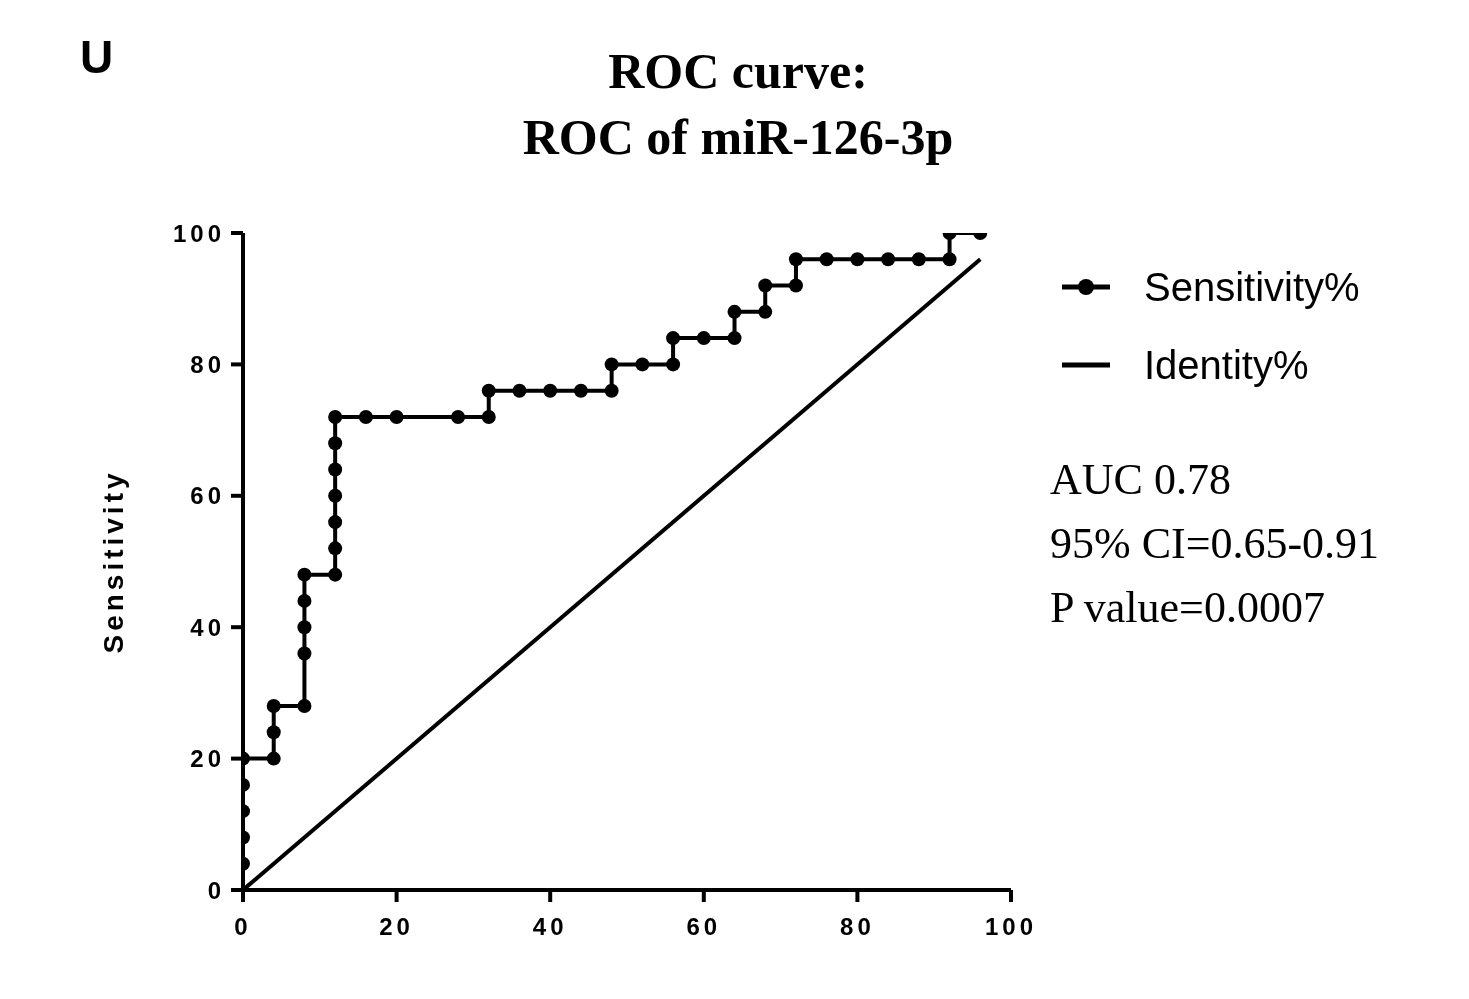 This screenshot has height=999, width=1469. I want to click on legend-label: Sensitivity%, so click(1252, 287).